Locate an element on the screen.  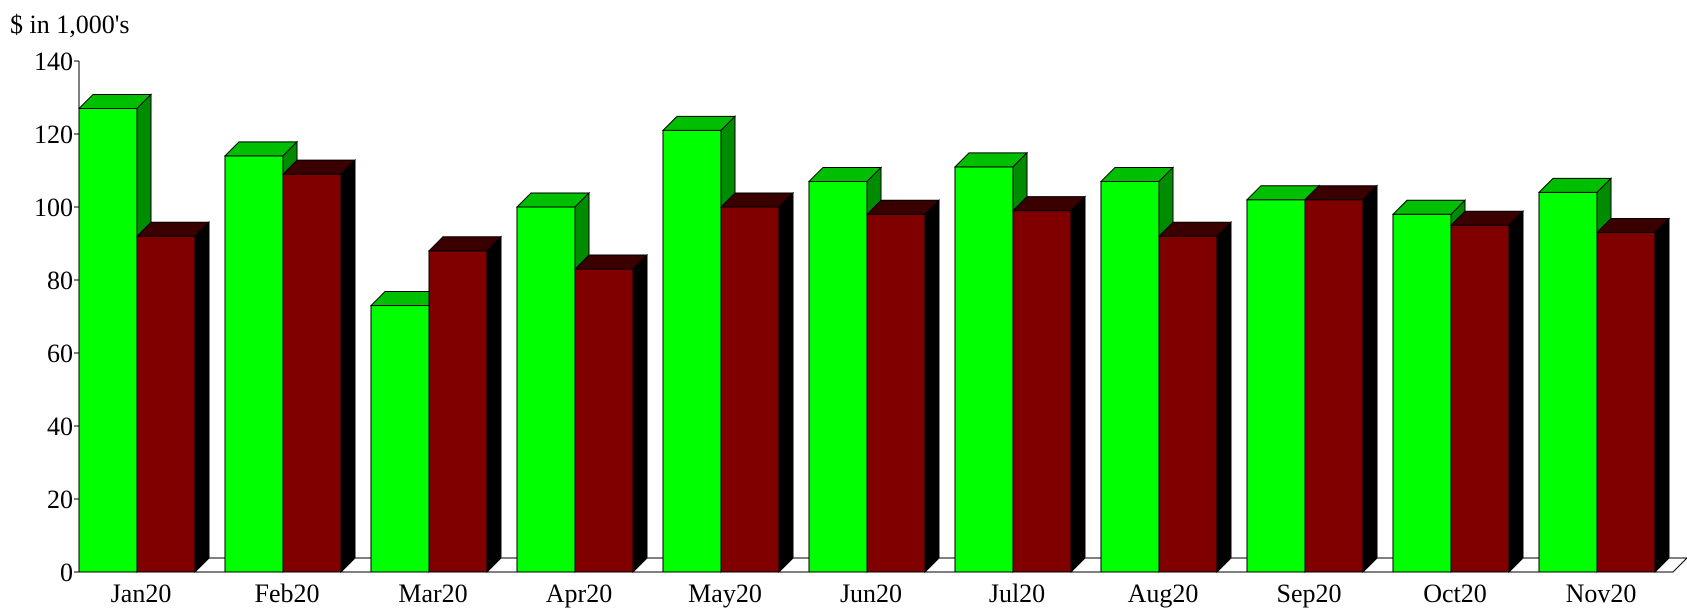
x-tick-label: Nov20 is located at coordinates (1601, 593).